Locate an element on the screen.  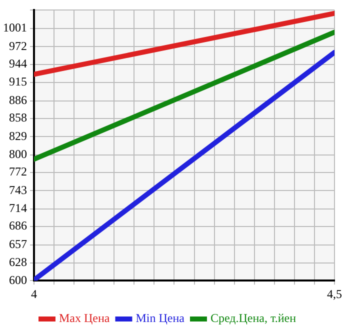
x-tick-label: 4 is located at coordinates (34, 293).